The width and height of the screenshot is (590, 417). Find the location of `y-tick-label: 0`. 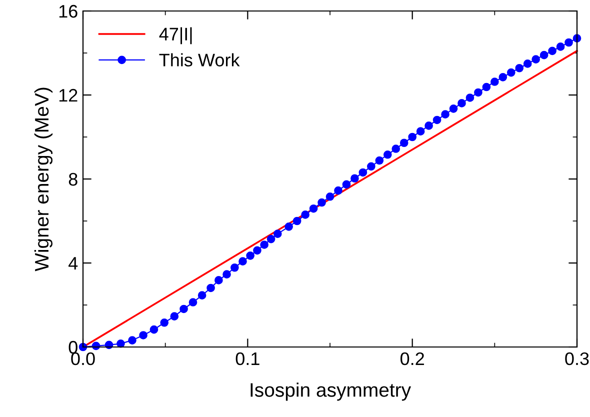

y-tick-label: 0 is located at coordinates (73, 347).